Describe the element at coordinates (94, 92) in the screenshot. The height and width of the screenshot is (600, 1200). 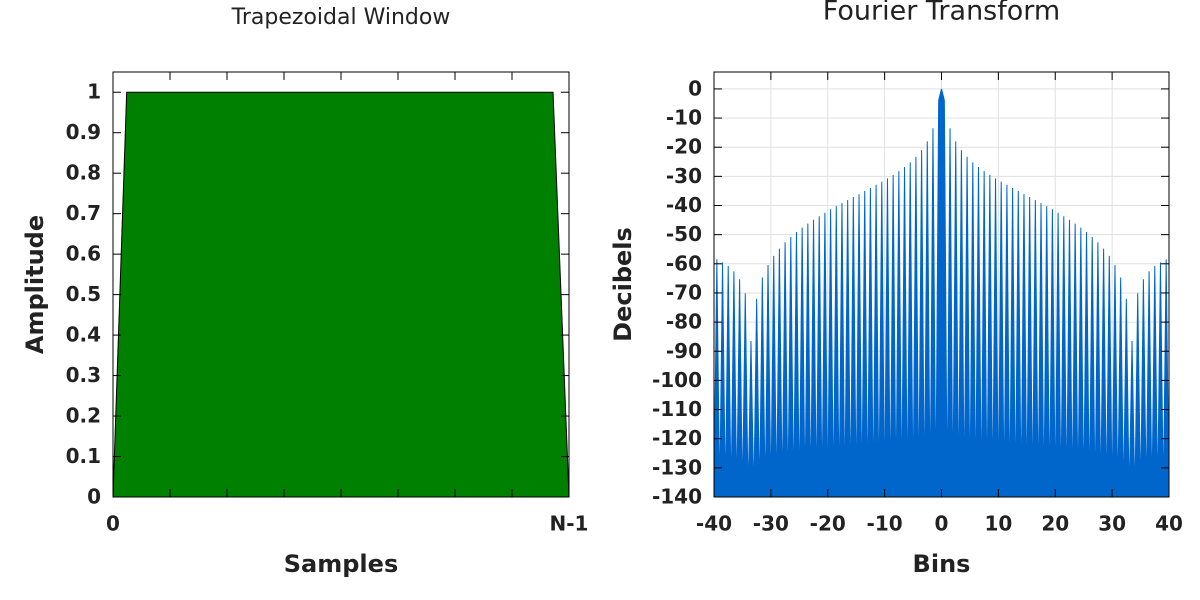
I see `y-tick-label: 1` at that location.